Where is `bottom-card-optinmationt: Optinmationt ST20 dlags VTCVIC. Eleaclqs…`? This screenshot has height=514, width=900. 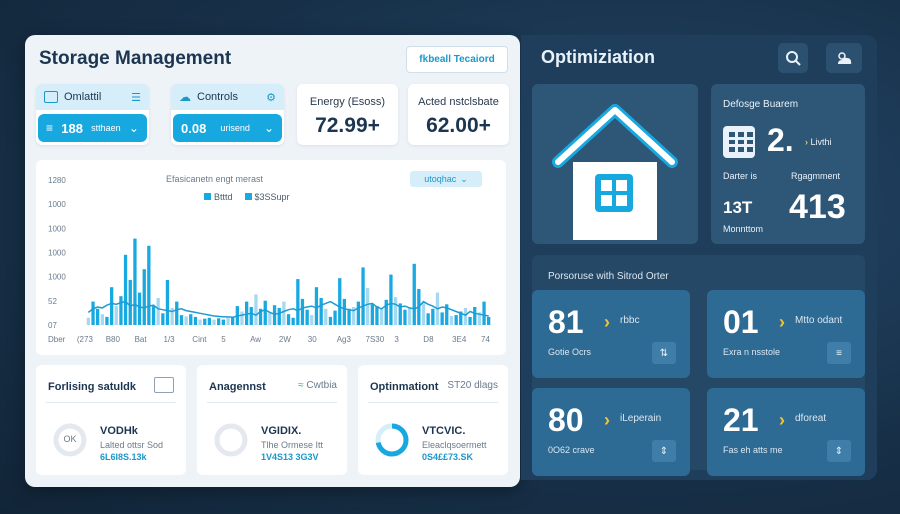 bottom-card-optinmationt: Optinmationt ST20 dlags VTCVIC. Eleaclqs… is located at coordinates (433, 420).